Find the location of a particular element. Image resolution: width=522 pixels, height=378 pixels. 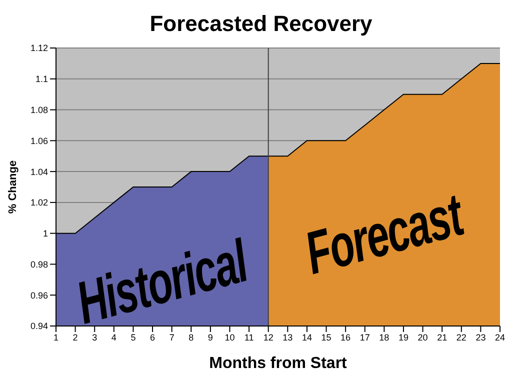

x-tick-label: 10 is located at coordinates (229, 337).